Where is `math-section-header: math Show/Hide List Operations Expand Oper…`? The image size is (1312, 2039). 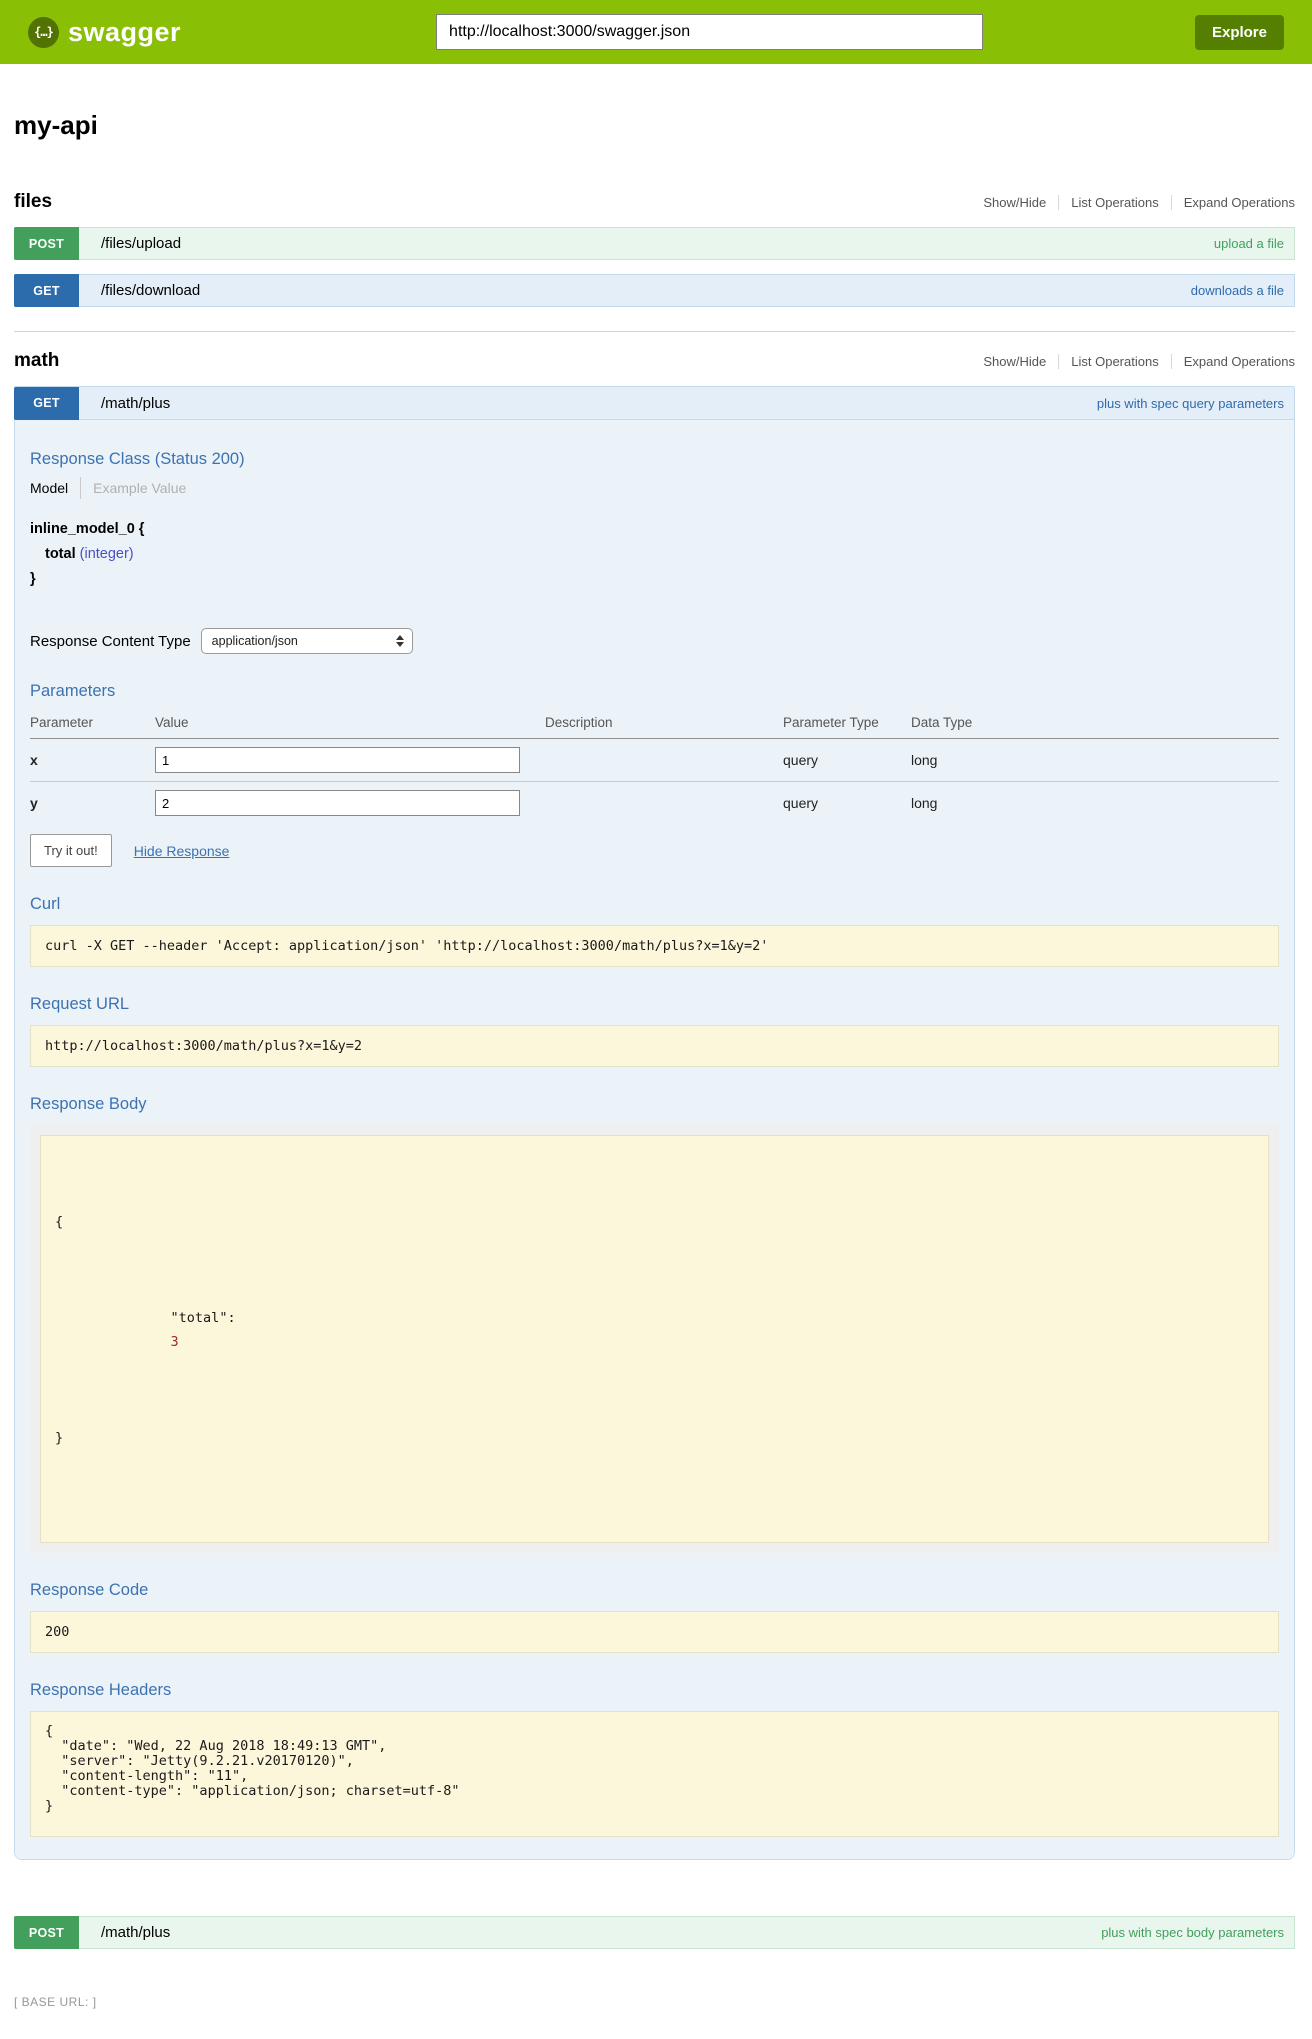 math-section-header: math Show/Hide List Operations Expand Oper… is located at coordinates (654, 361).